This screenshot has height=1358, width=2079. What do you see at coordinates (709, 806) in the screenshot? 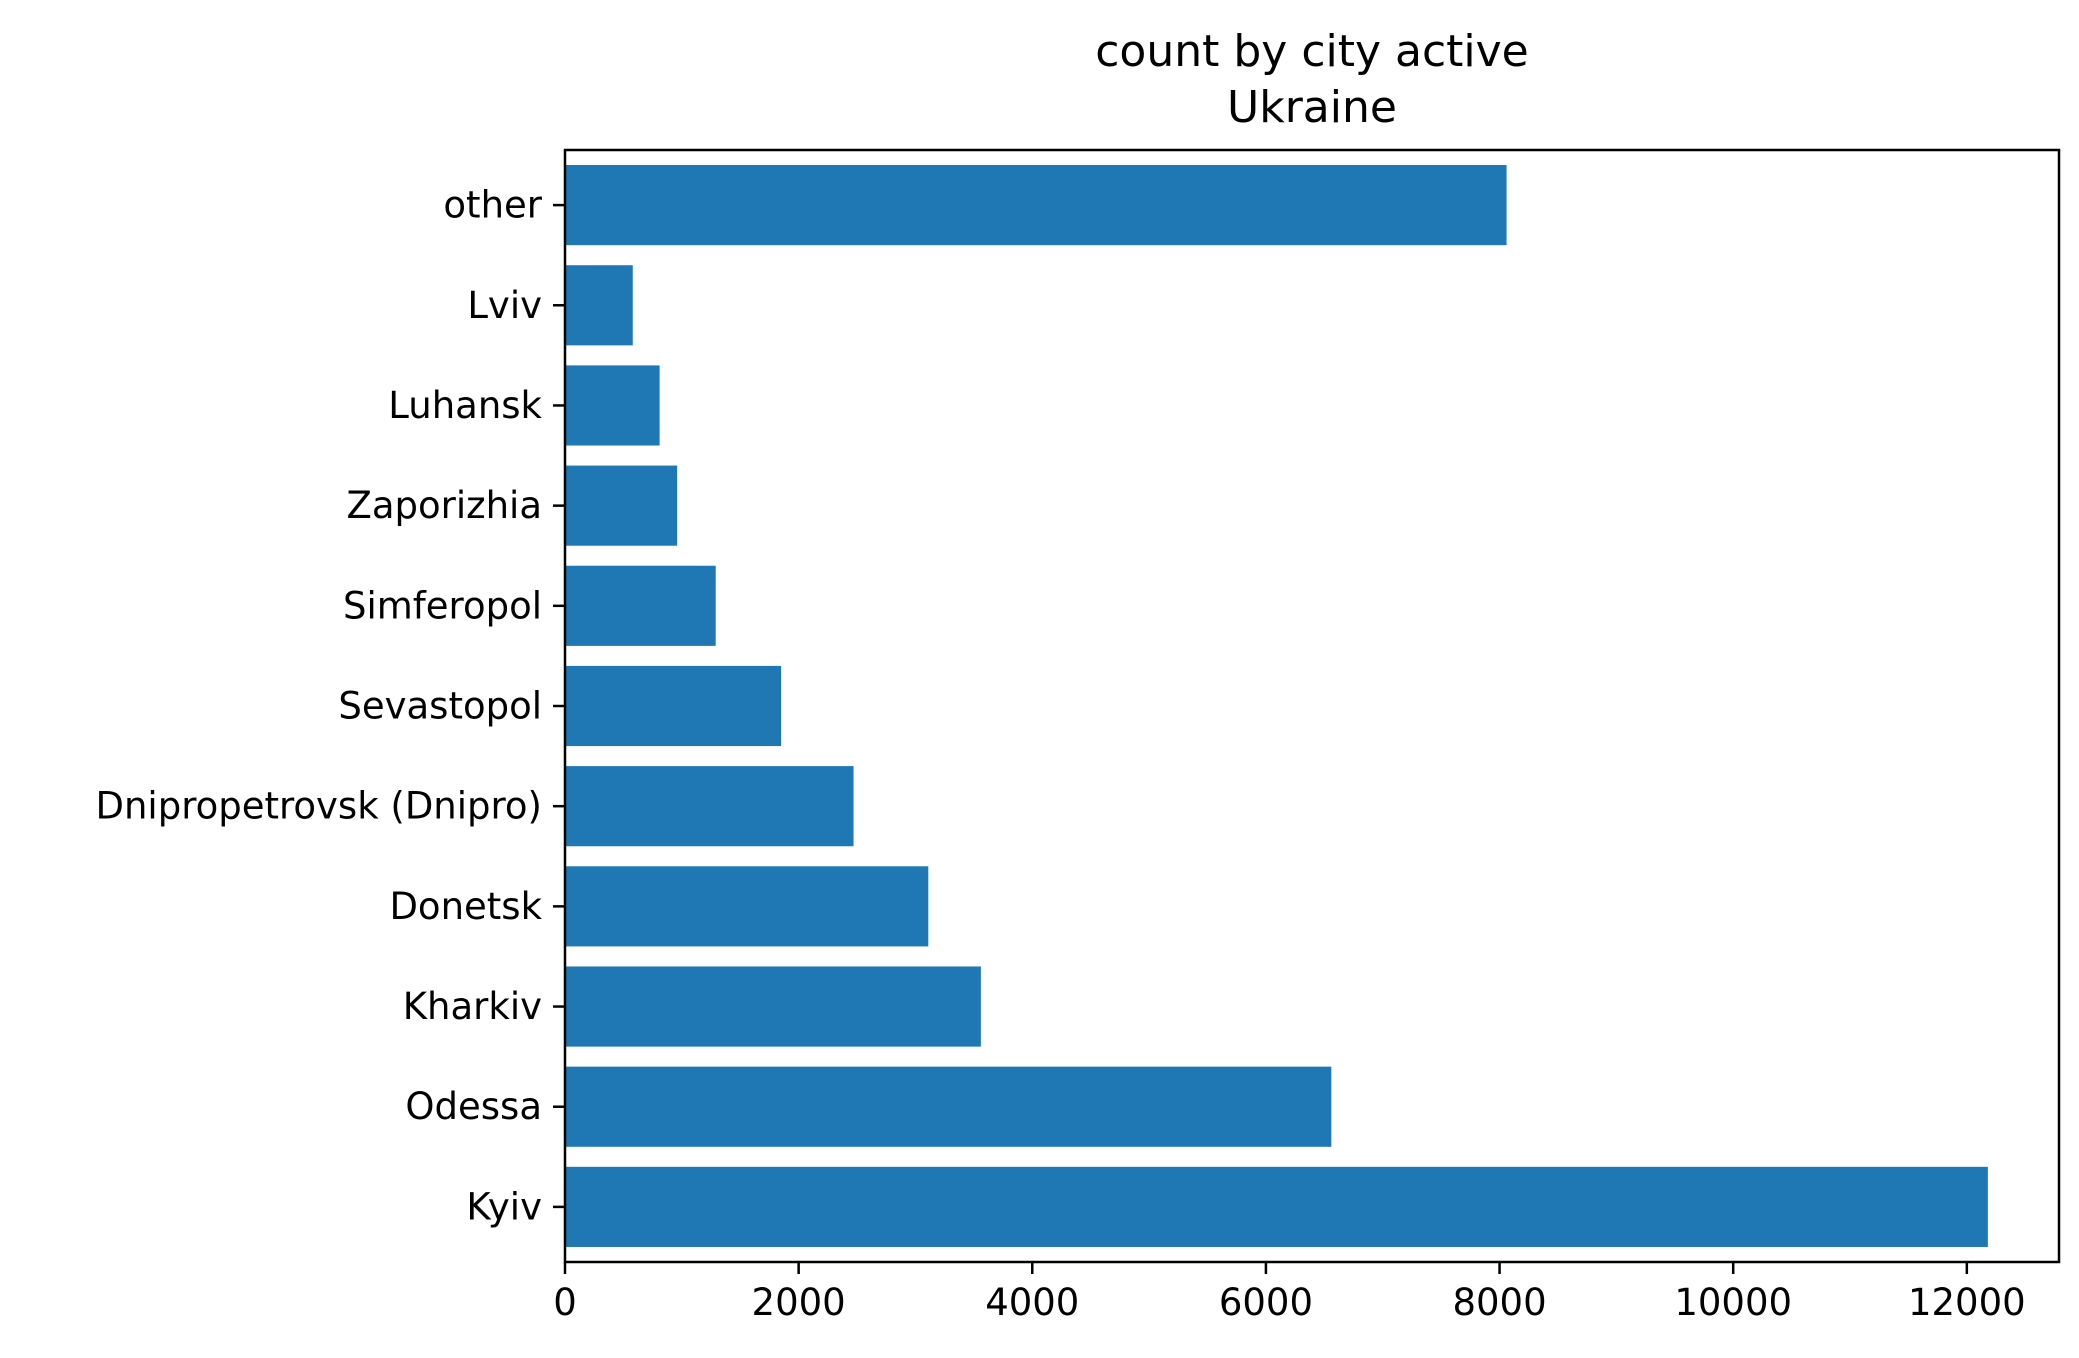
I see `bar-dnipropetrovsk-dnipro` at bounding box center [709, 806].